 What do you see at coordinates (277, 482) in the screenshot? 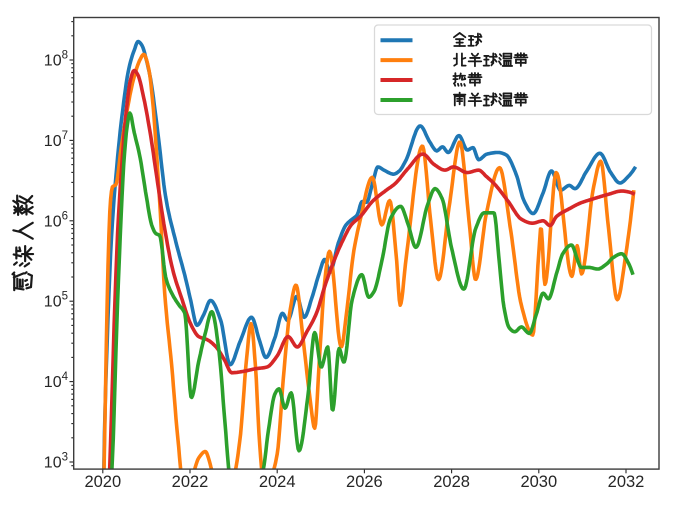
I see `svg-text: 2024` at bounding box center [277, 482].